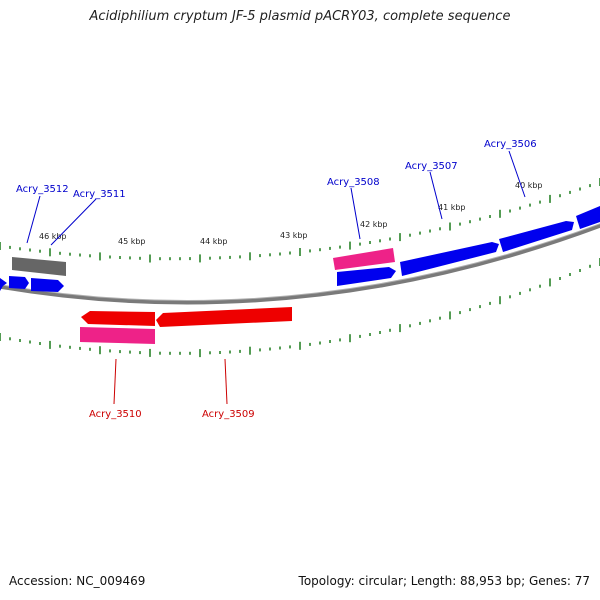 The width and height of the screenshot is (600, 600). What do you see at coordinates (214, 241) in the screenshot?
I see `scale-label-44kbp: 44 kbp` at bounding box center [214, 241].